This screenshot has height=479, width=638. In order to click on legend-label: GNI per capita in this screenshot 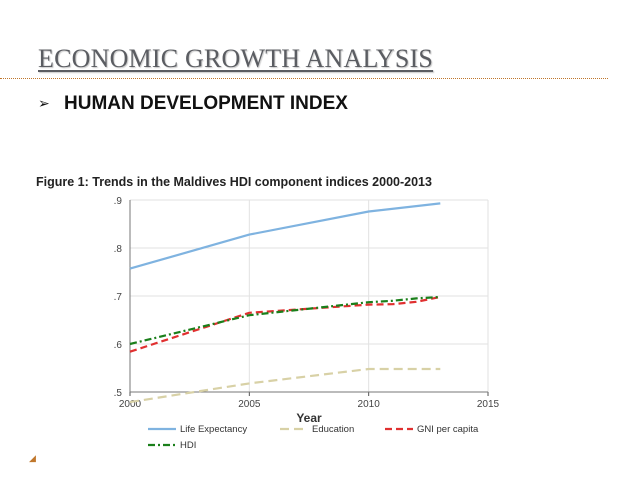, I will do `click(448, 429)`.